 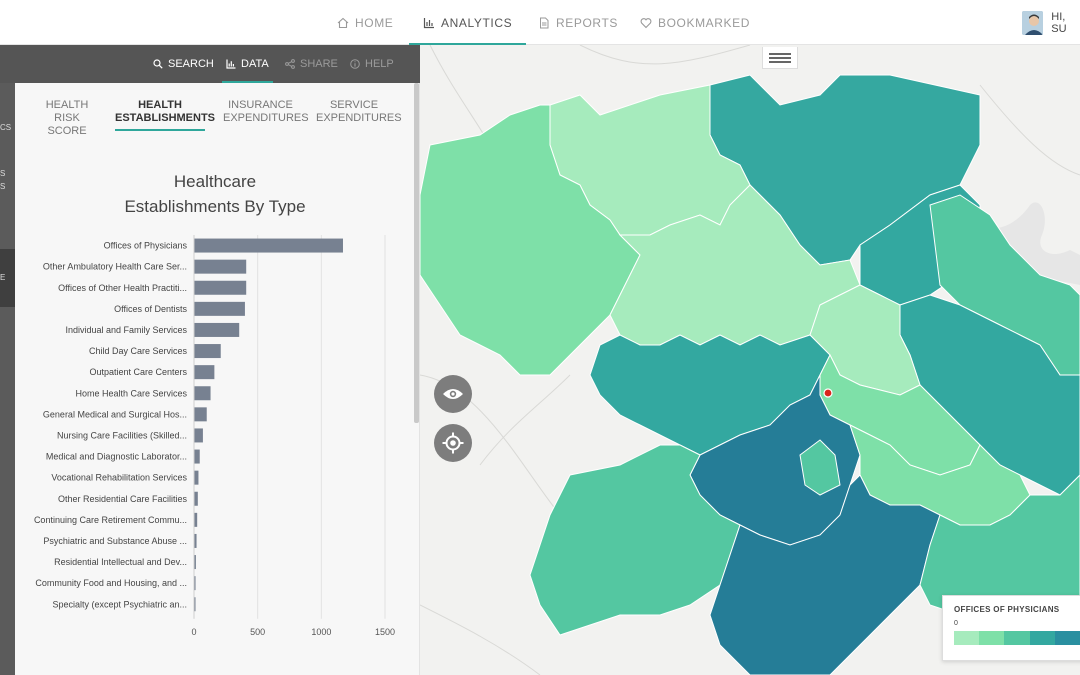 I want to click on locate-button, so click(x=453, y=443).